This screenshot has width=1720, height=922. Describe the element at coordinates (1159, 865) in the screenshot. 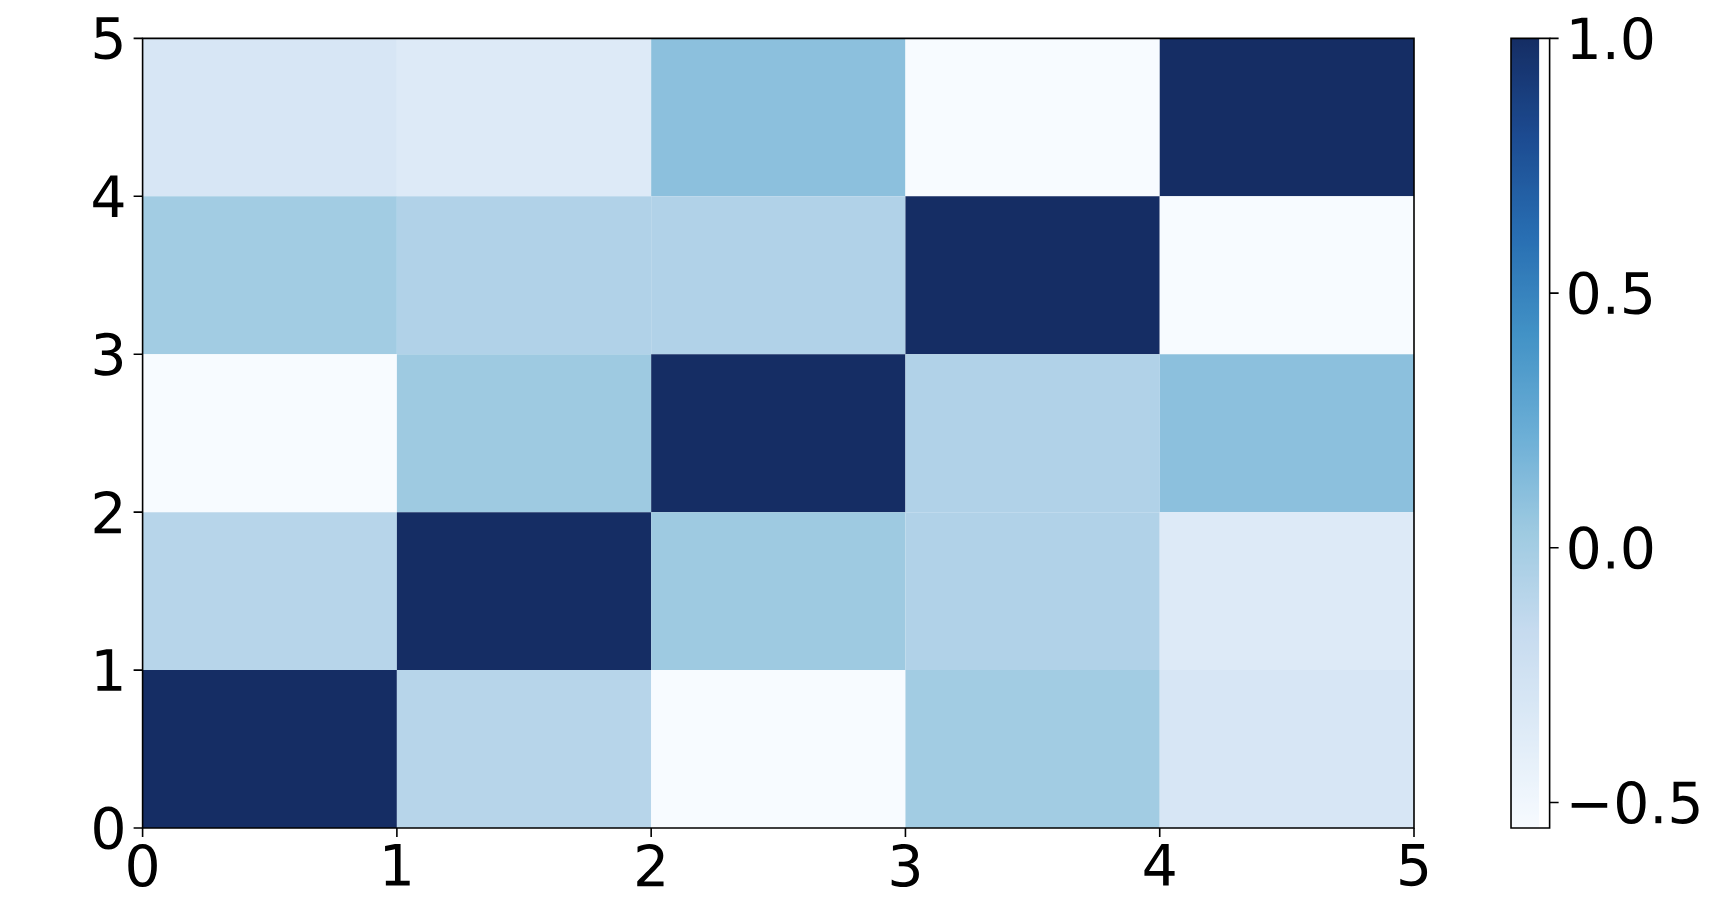

I see `x-tick-label: 4` at that location.